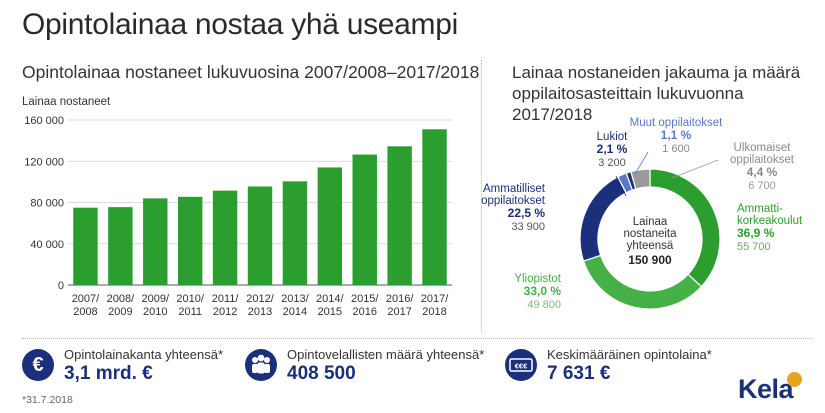 Image resolution: width=825 pixels, height=413 pixels. I want to click on banknote-glyph: €€€, so click(521, 366).